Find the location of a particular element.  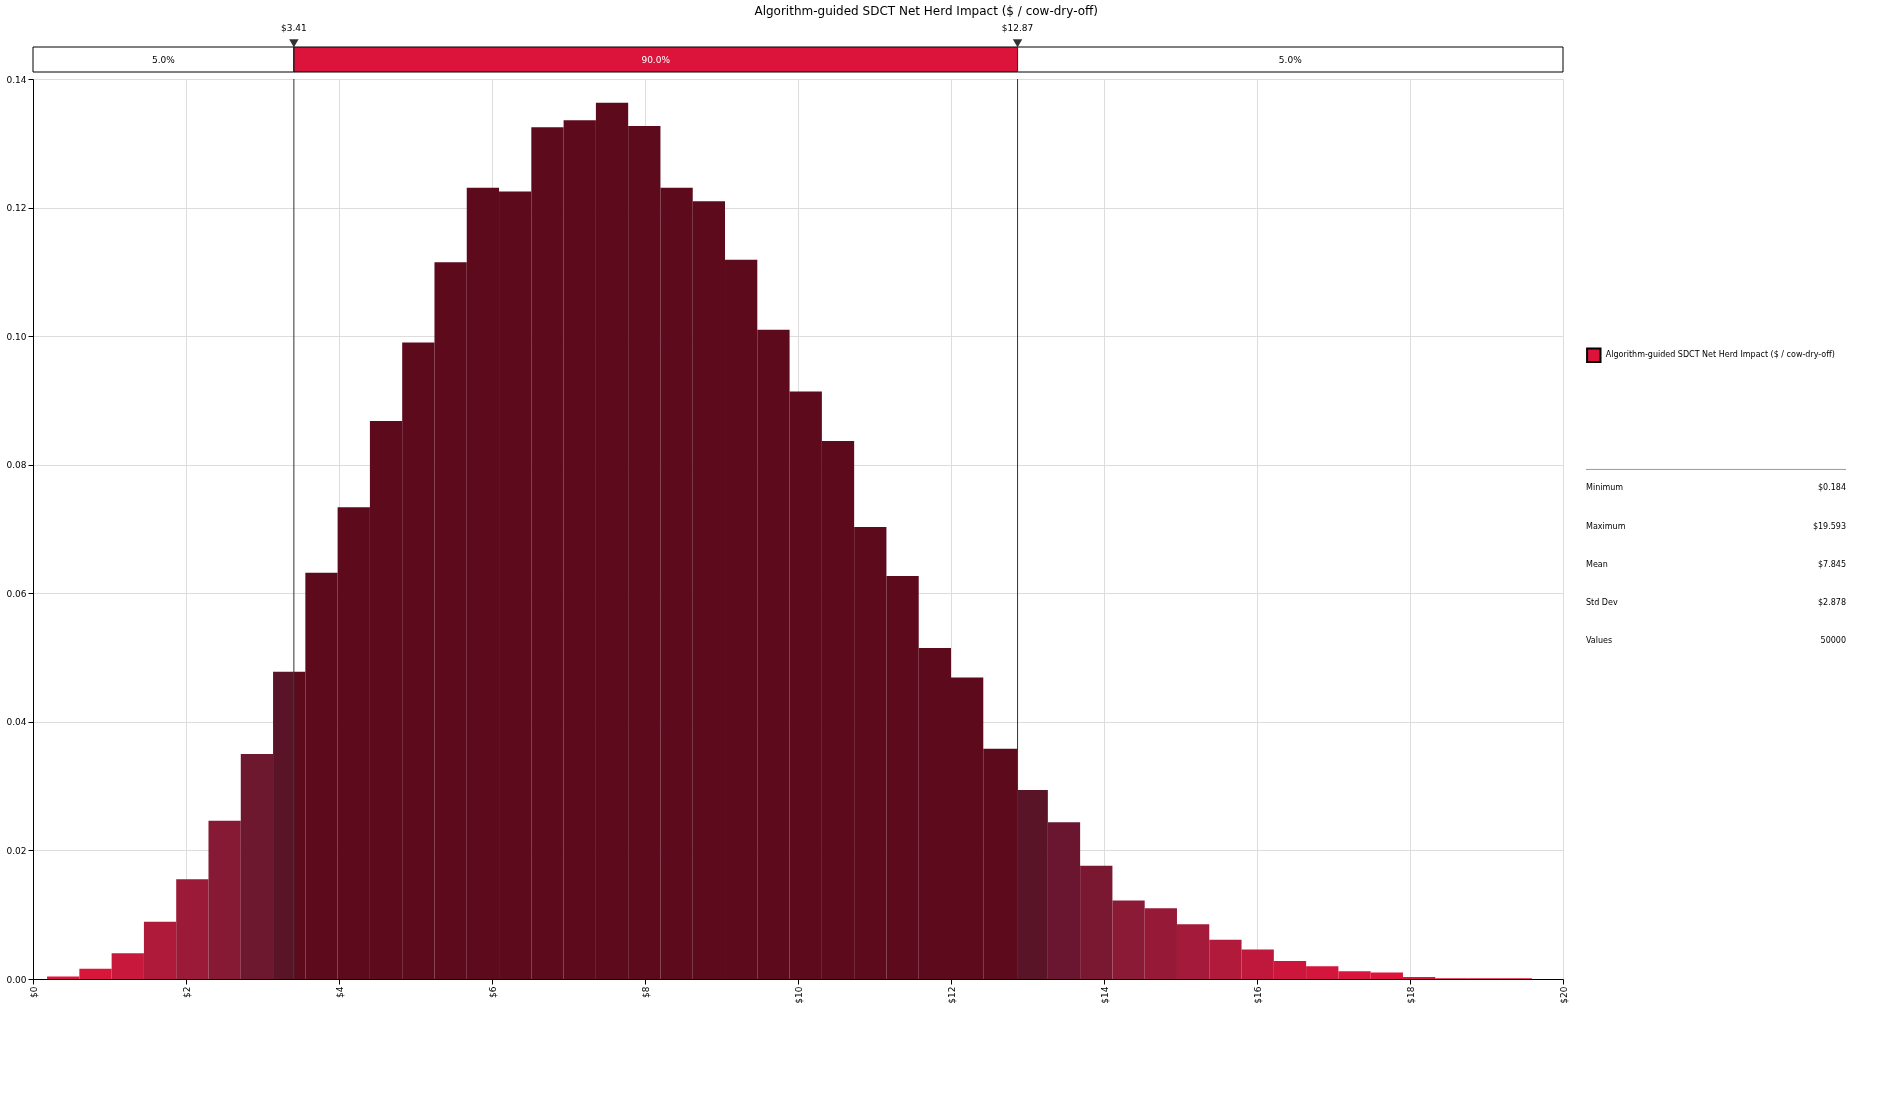

y-tick-label: 0.12 is located at coordinates (16, 208).